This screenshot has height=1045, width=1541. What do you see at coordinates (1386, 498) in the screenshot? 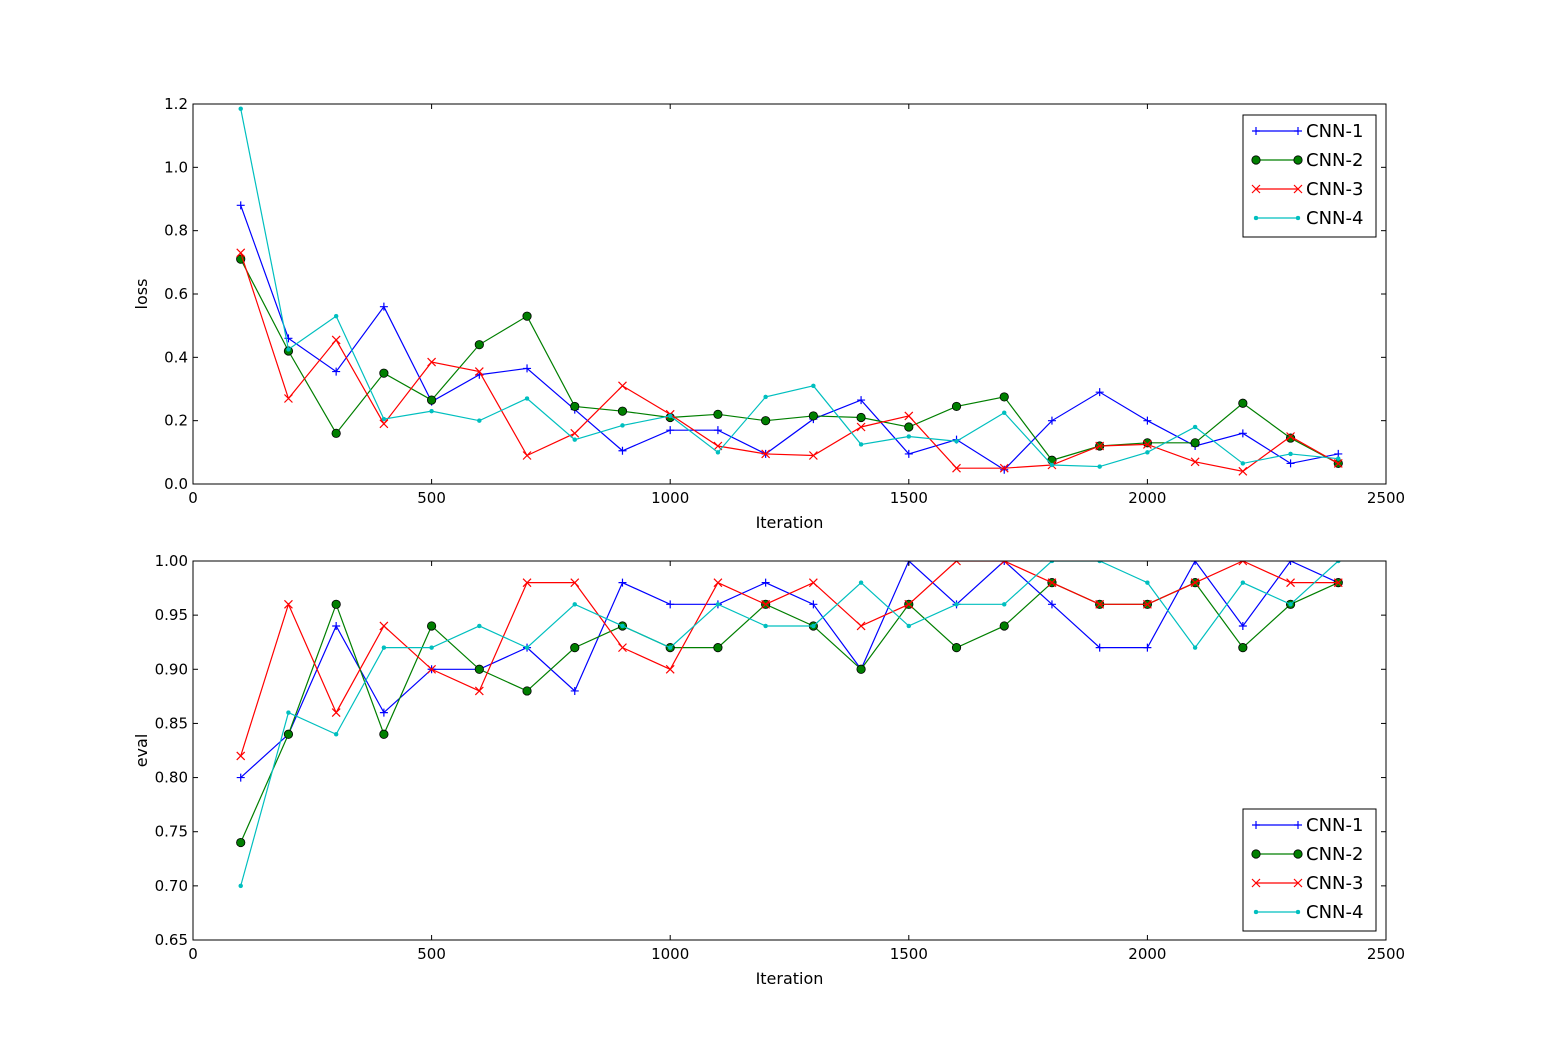
I see `x-tick-label: 2500` at bounding box center [1386, 498].